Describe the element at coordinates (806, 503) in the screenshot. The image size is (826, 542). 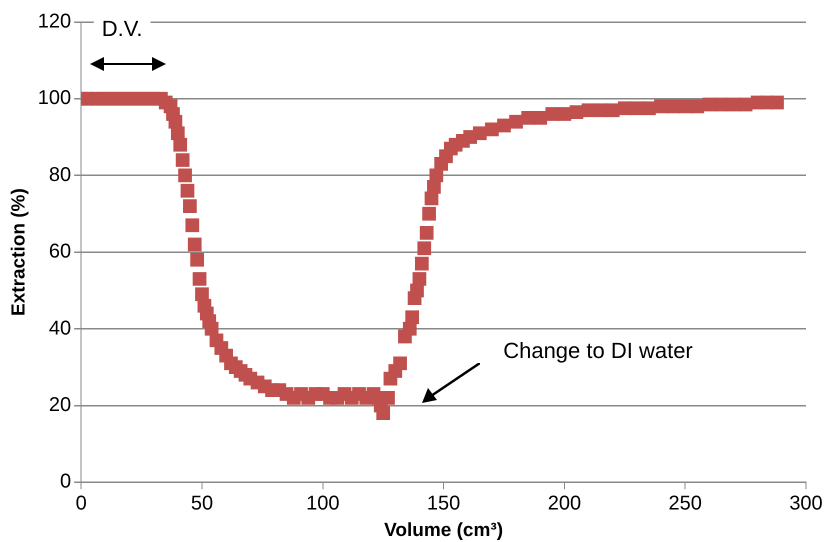
I see `x-tick-label: 300` at that location.